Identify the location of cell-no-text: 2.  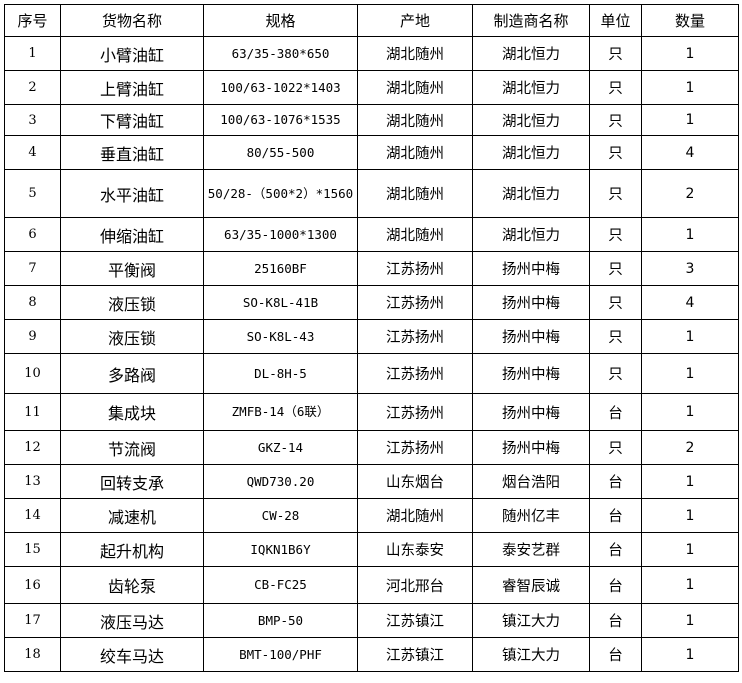
(32, 87).